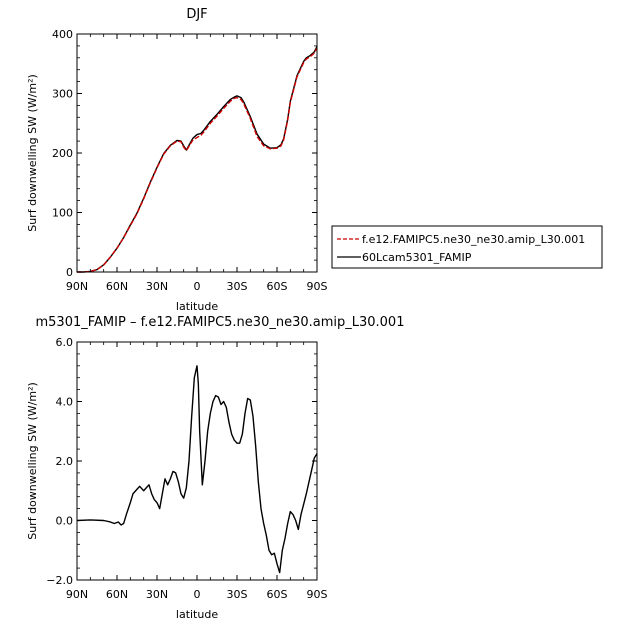 This screenshot has width=626, height=626. I want to click on top-x-tick-label: 90N, so click(77, 286).